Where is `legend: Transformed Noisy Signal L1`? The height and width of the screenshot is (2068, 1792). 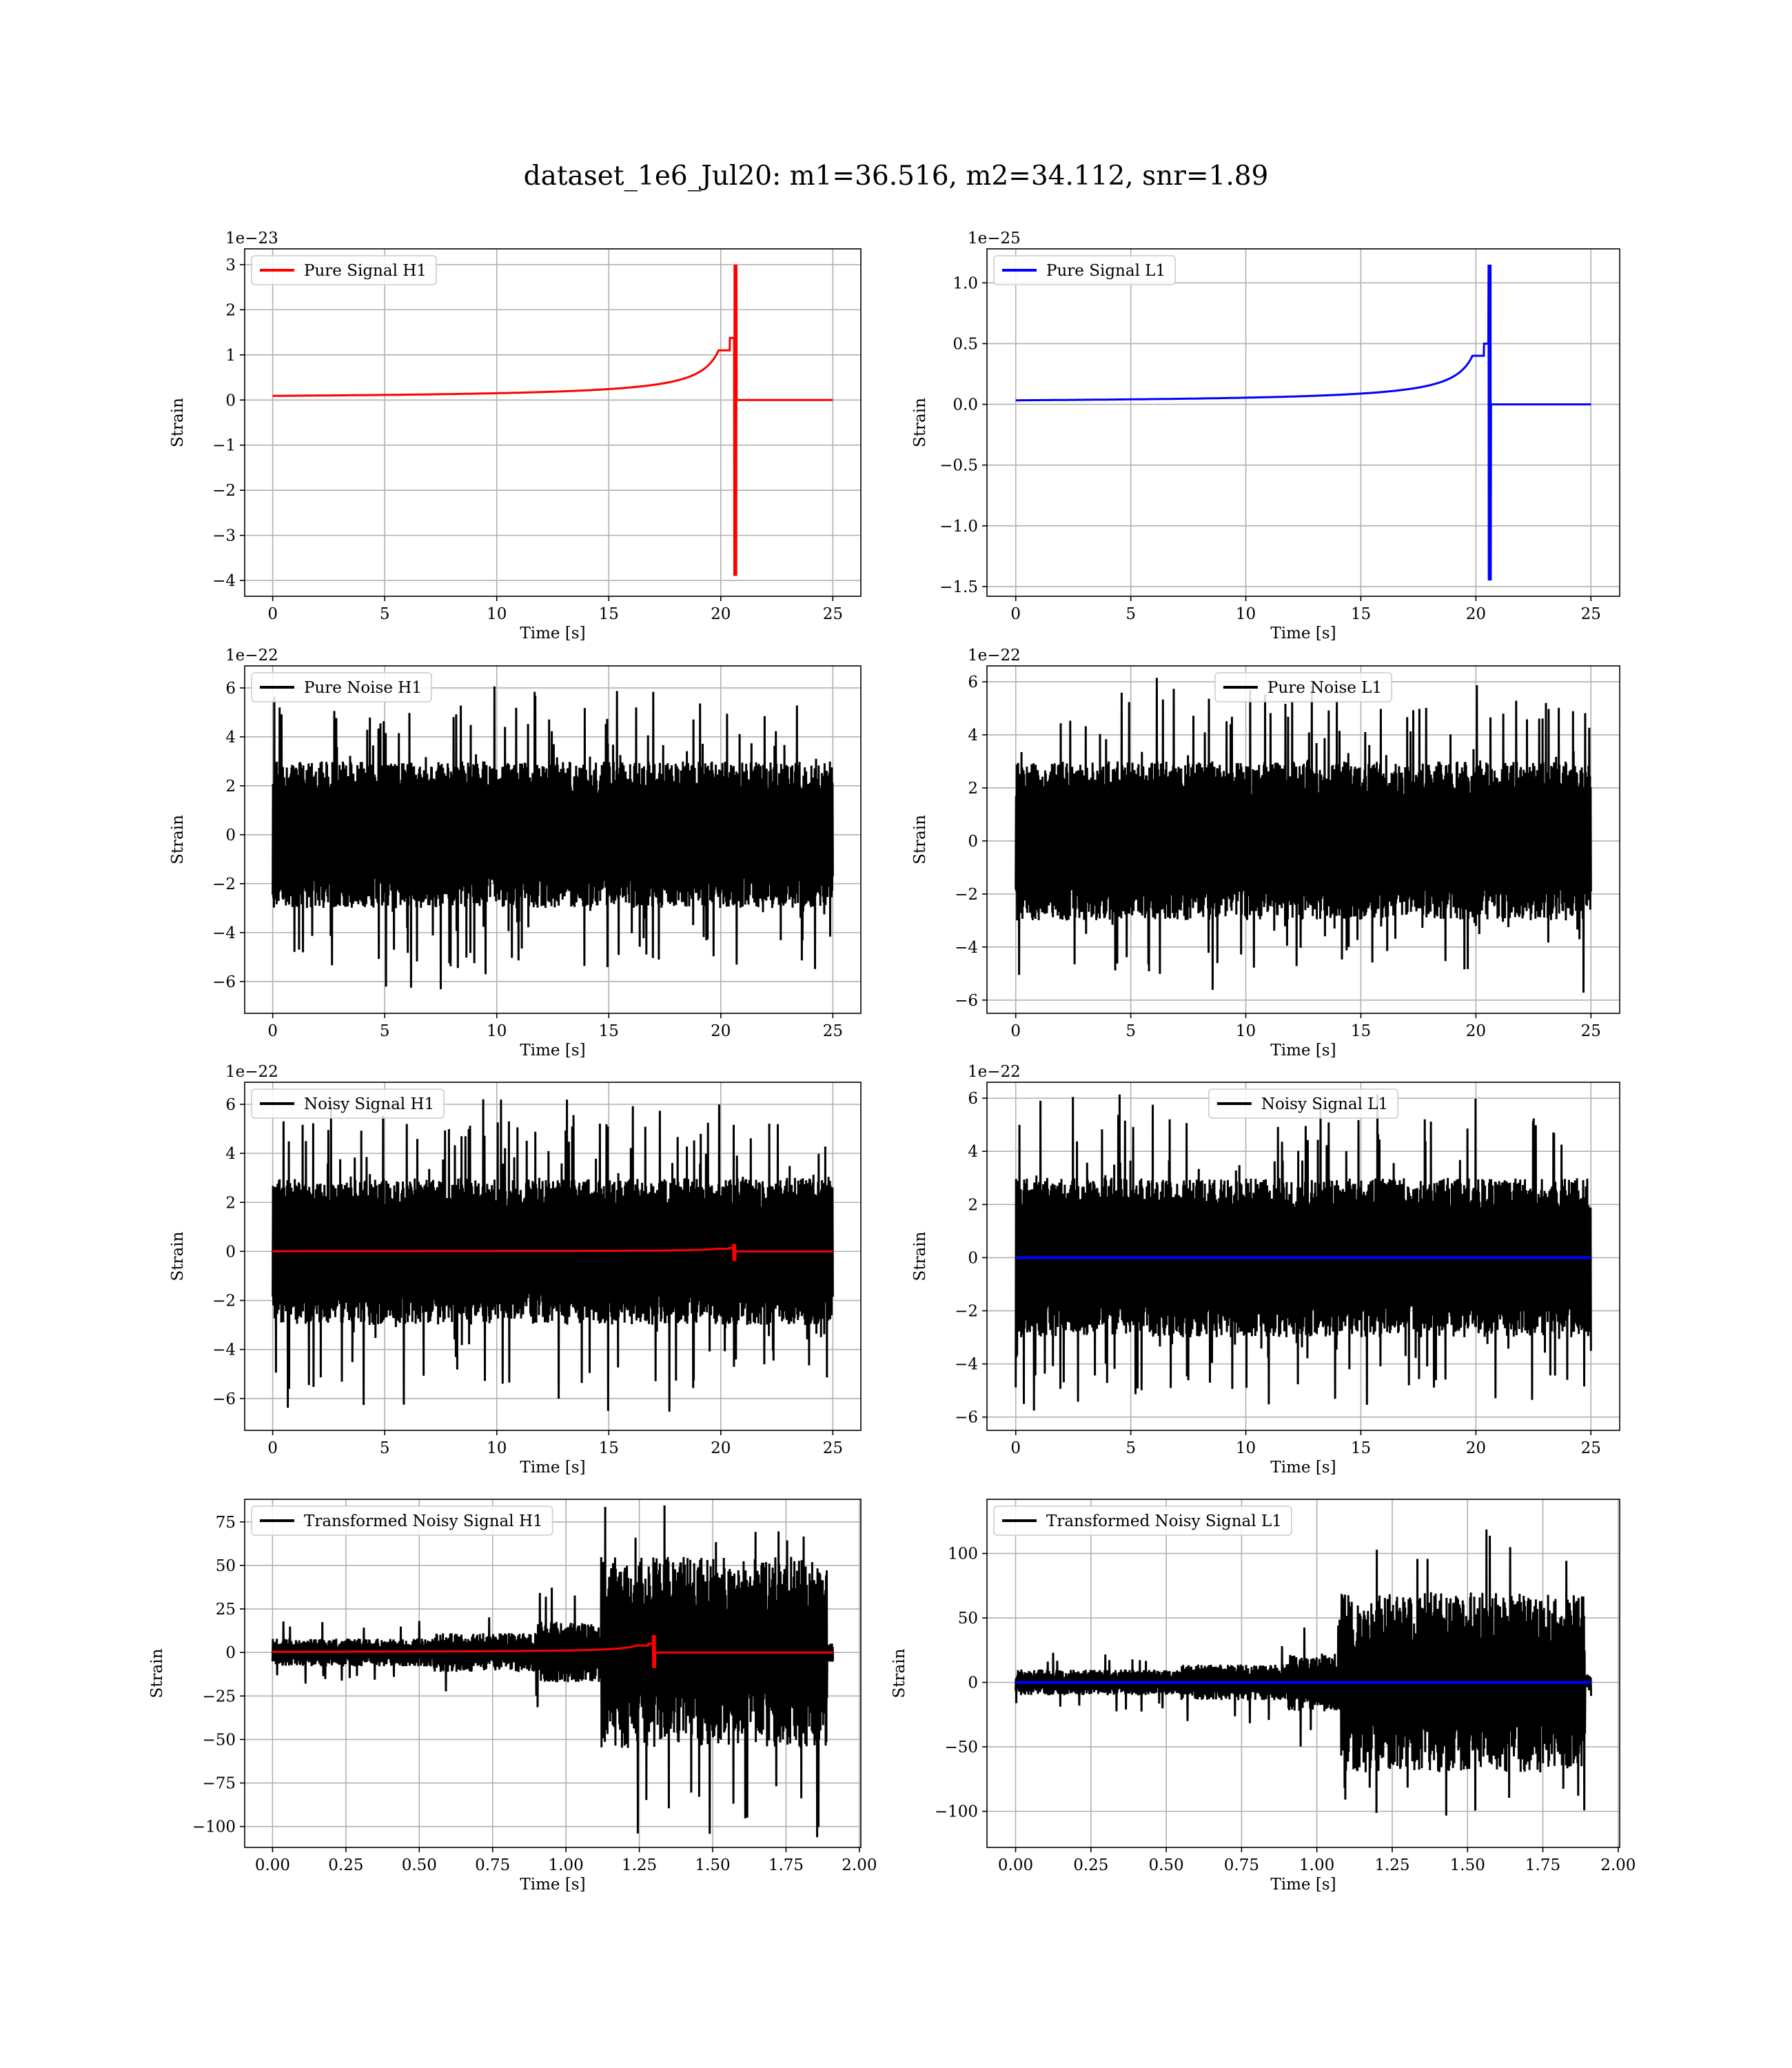
legend: Transformed Noisy Signal L1 is located at coordinates (1142, 1521).